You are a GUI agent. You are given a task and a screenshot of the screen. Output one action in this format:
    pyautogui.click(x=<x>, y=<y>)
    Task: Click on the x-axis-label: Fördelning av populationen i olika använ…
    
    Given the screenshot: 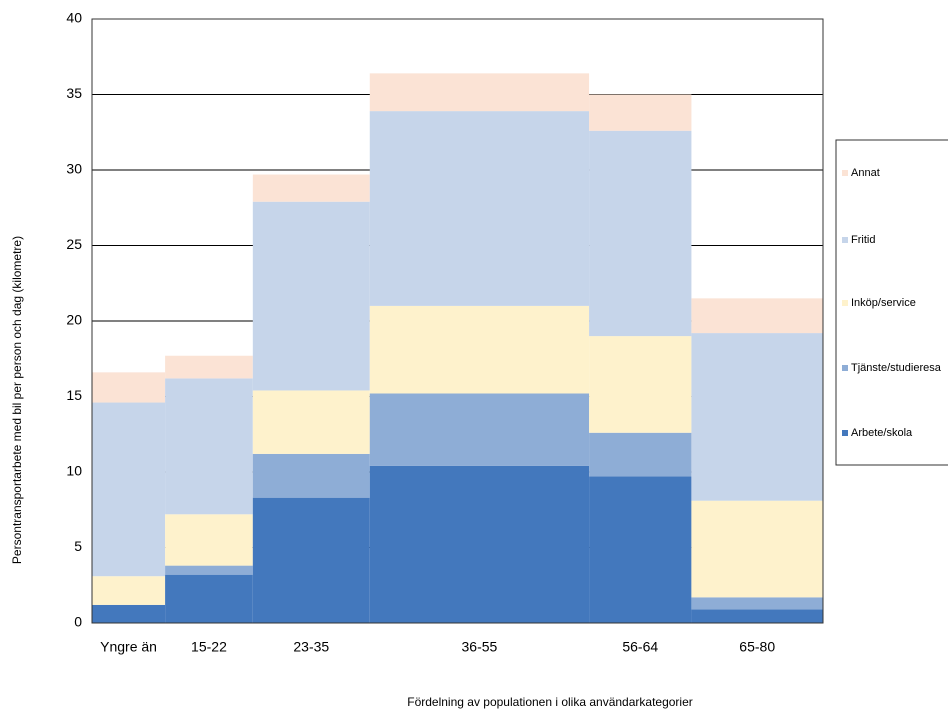 What is the action you would take?
    pyautogui.click(x=550, y=702)
    